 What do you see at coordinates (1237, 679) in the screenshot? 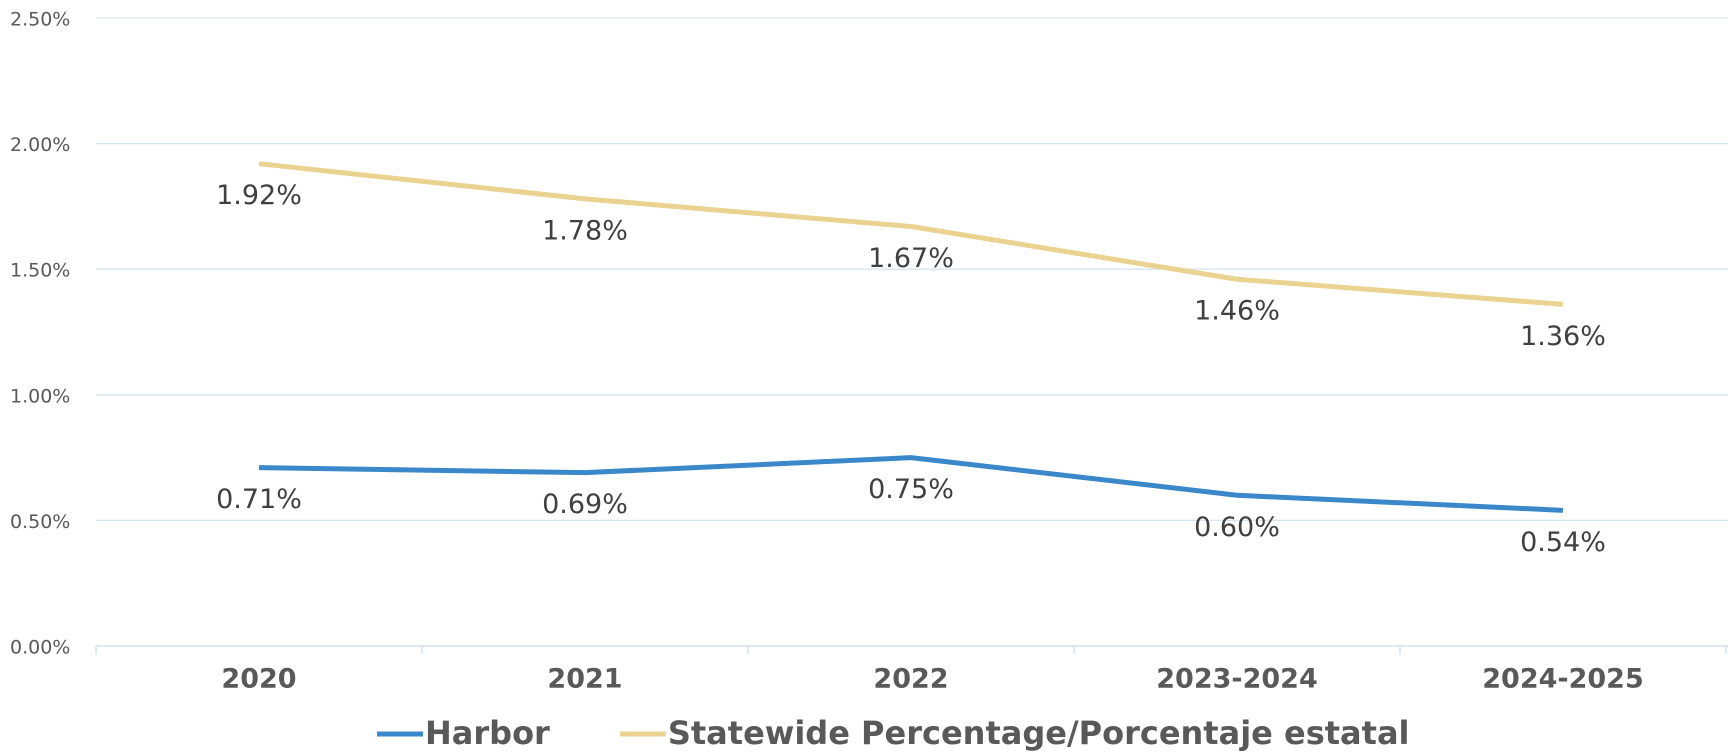
I see `x-tick-label: 2023-2024` at bounding box center [1237, 679].